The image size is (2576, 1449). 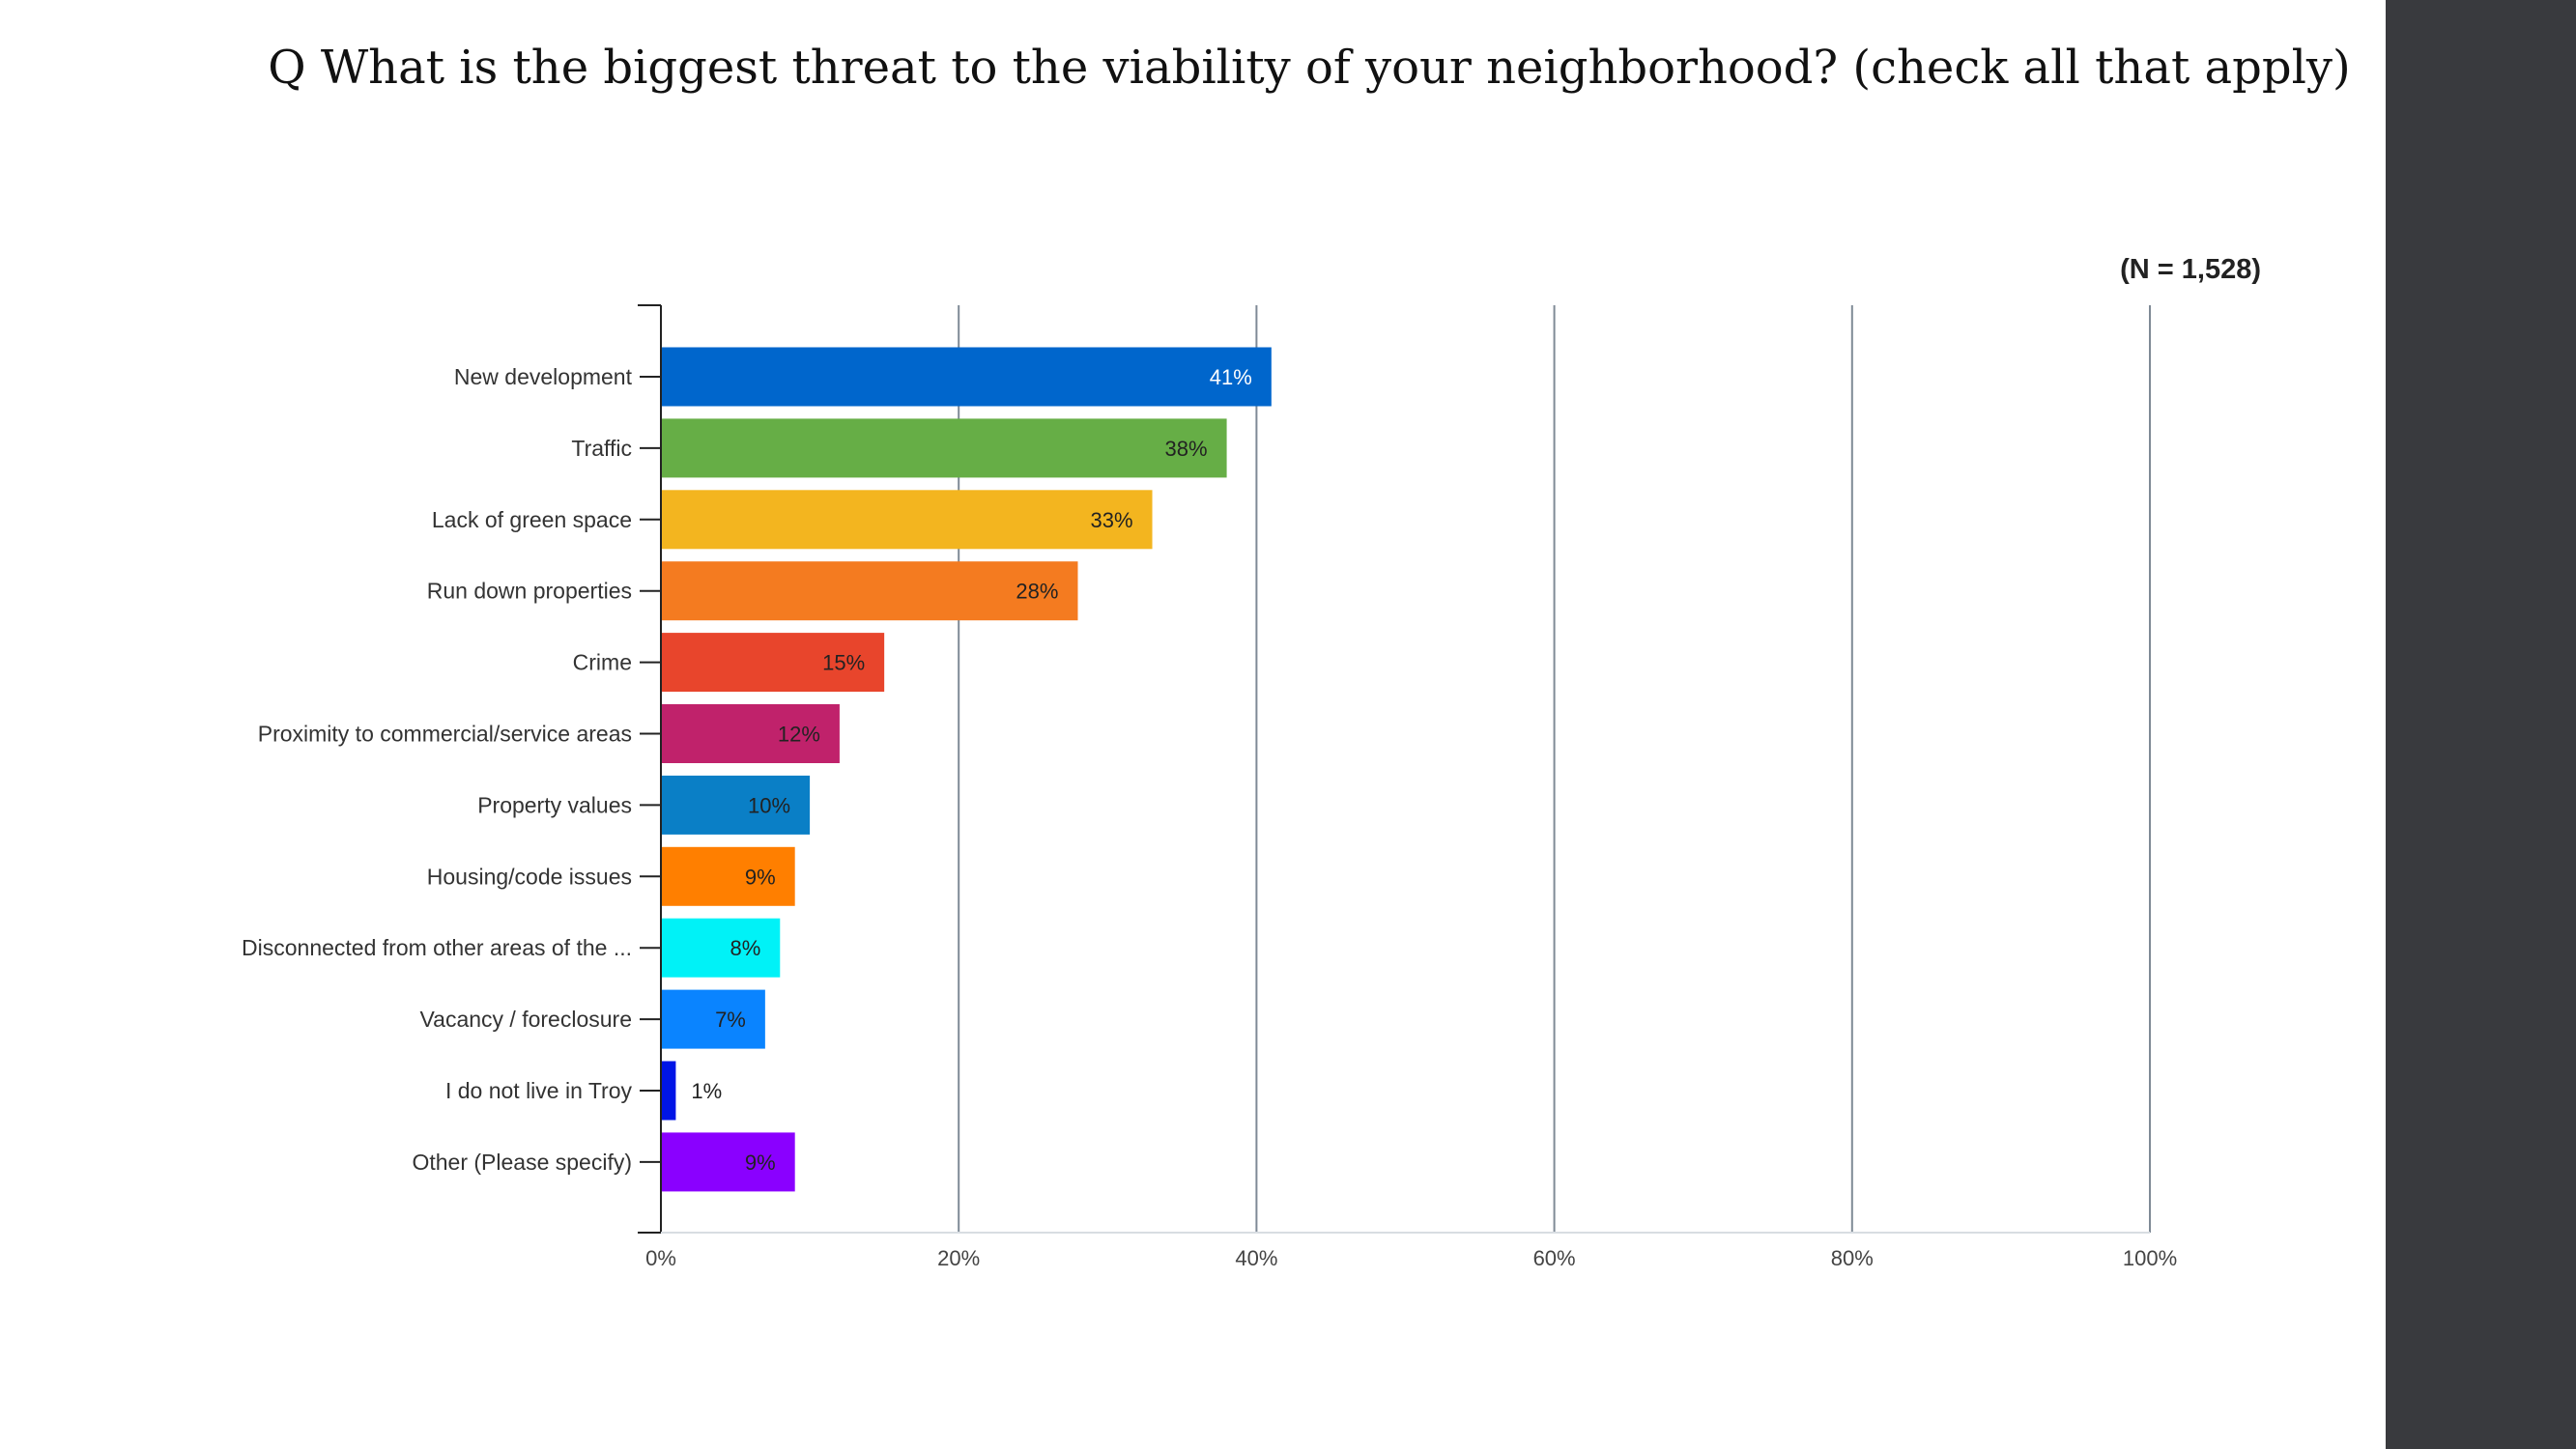 I want to click on category-label: Proximity to commercial/service areas, so click(x=445, y=734).